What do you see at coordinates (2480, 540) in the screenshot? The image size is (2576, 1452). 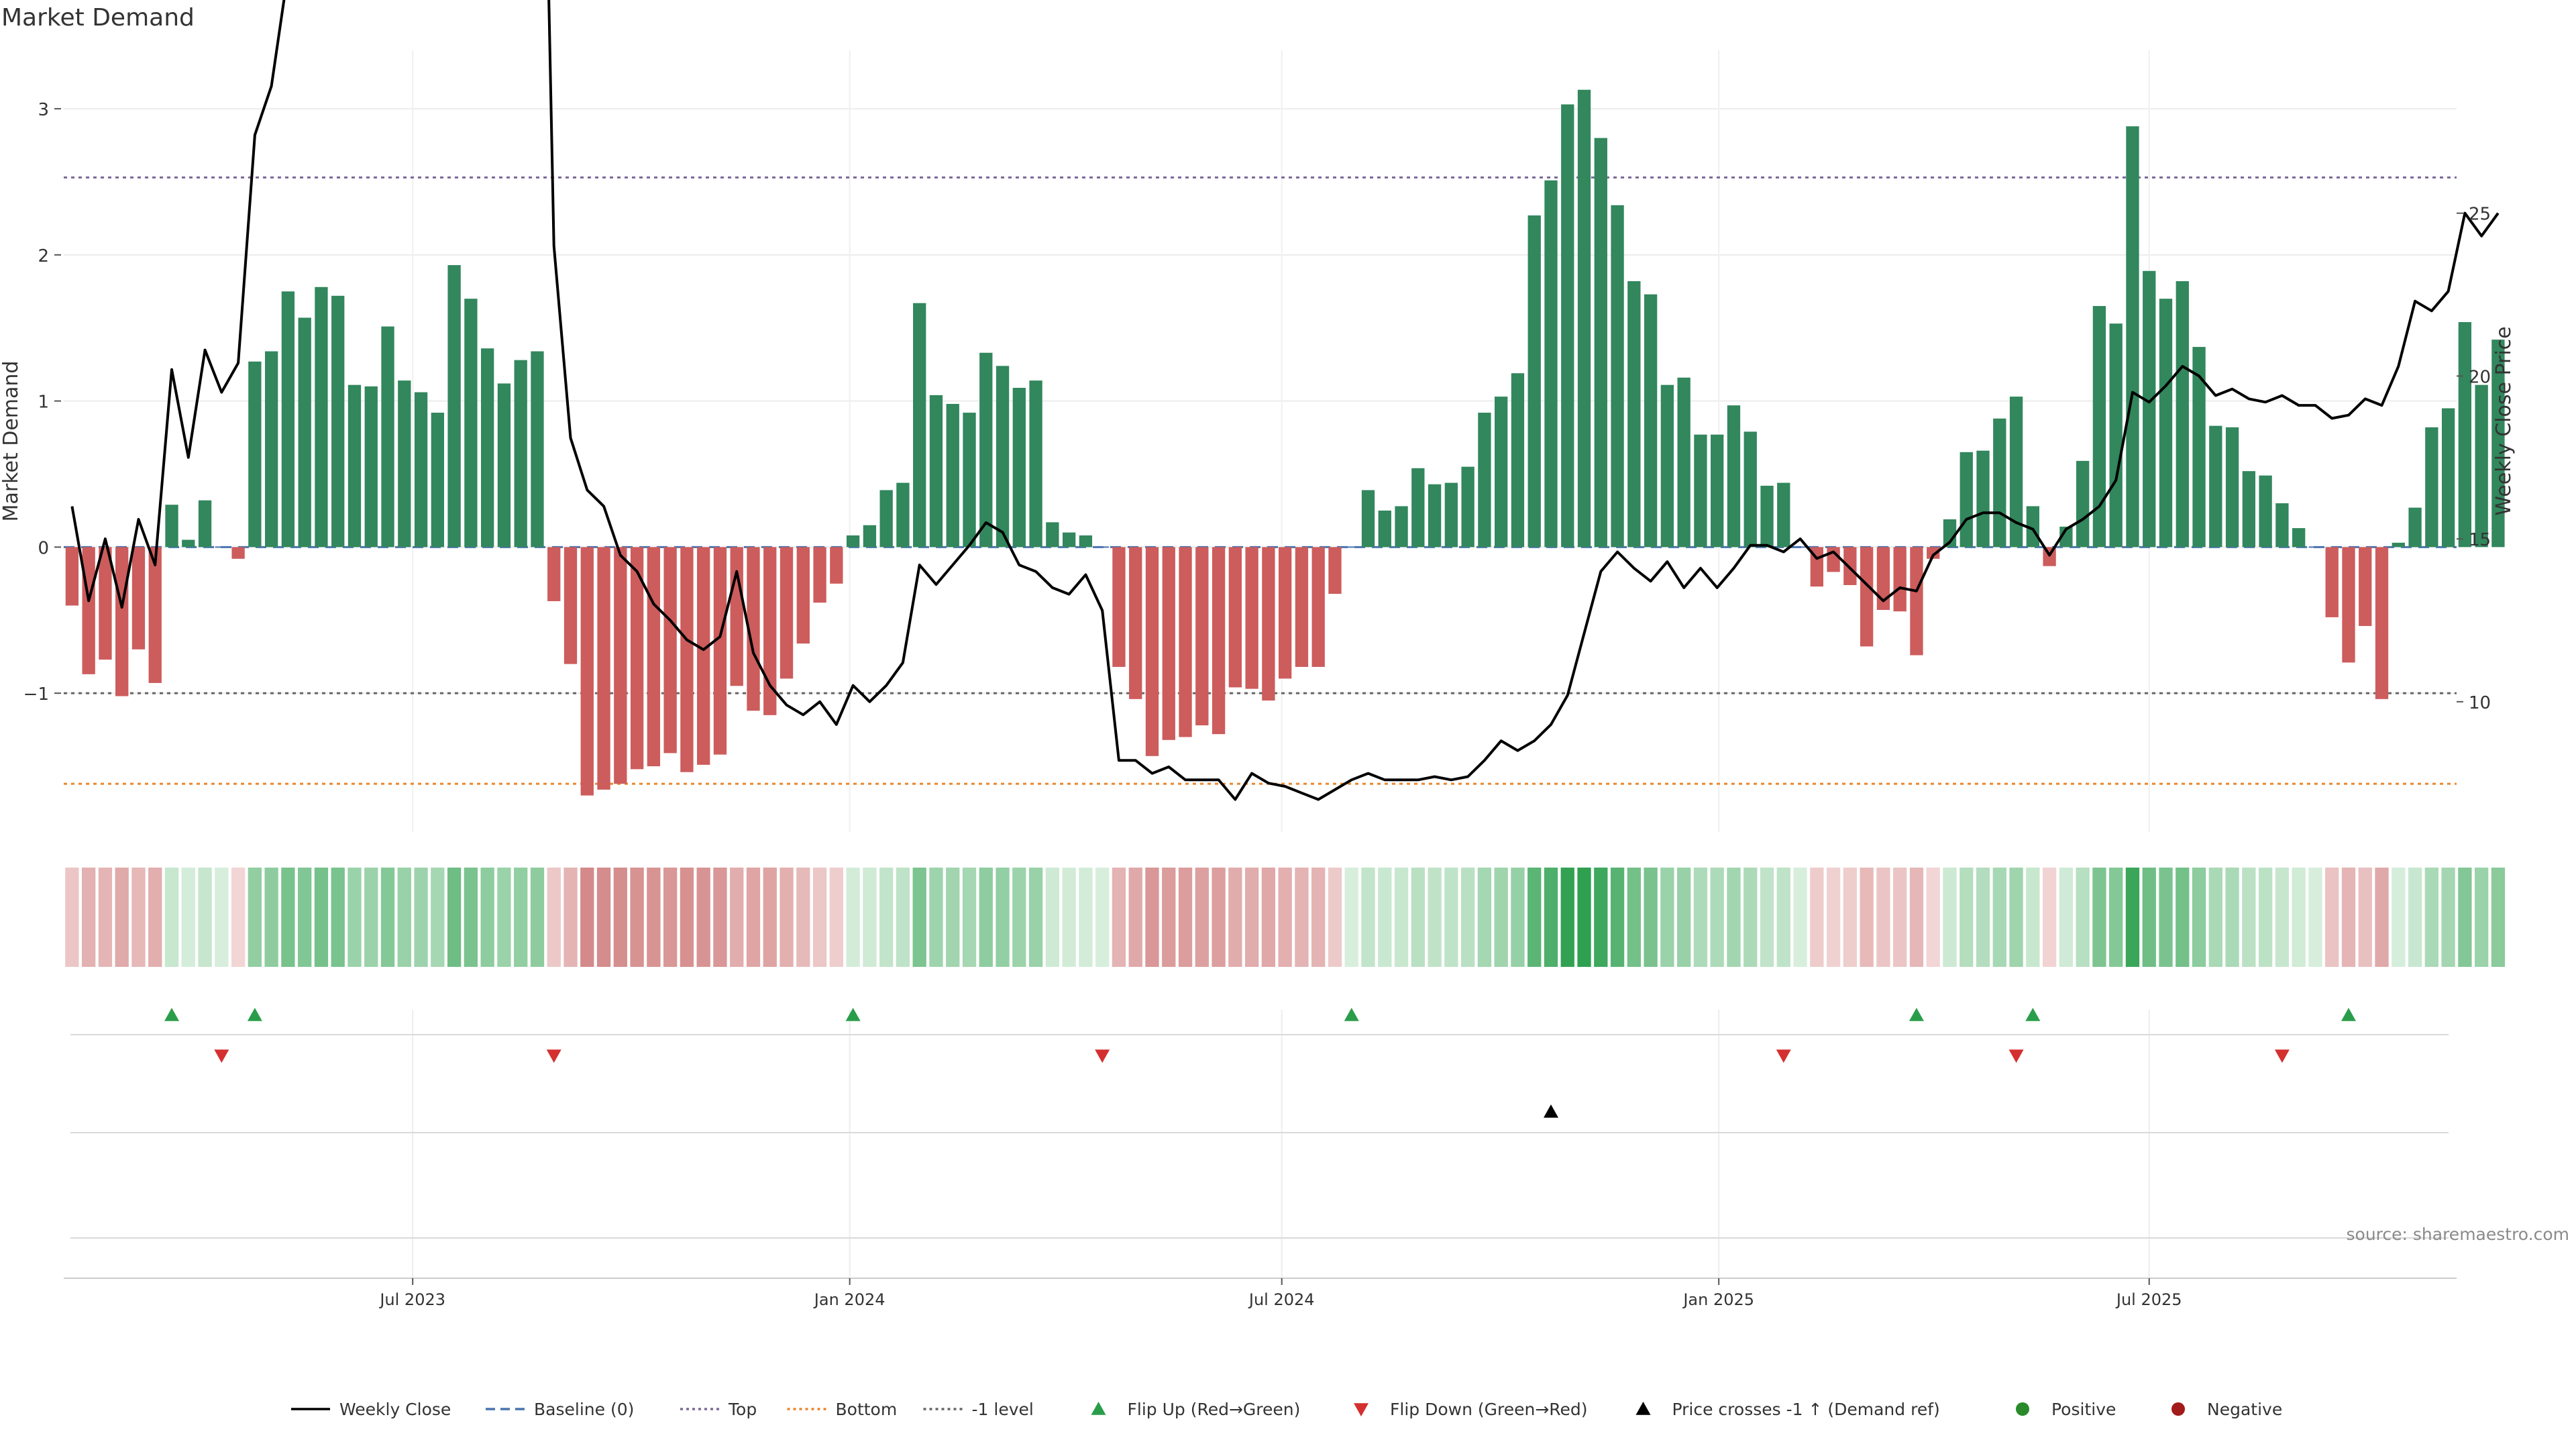 I see `y2-tick-label-2: 15` at bounding box center [2480, 540].